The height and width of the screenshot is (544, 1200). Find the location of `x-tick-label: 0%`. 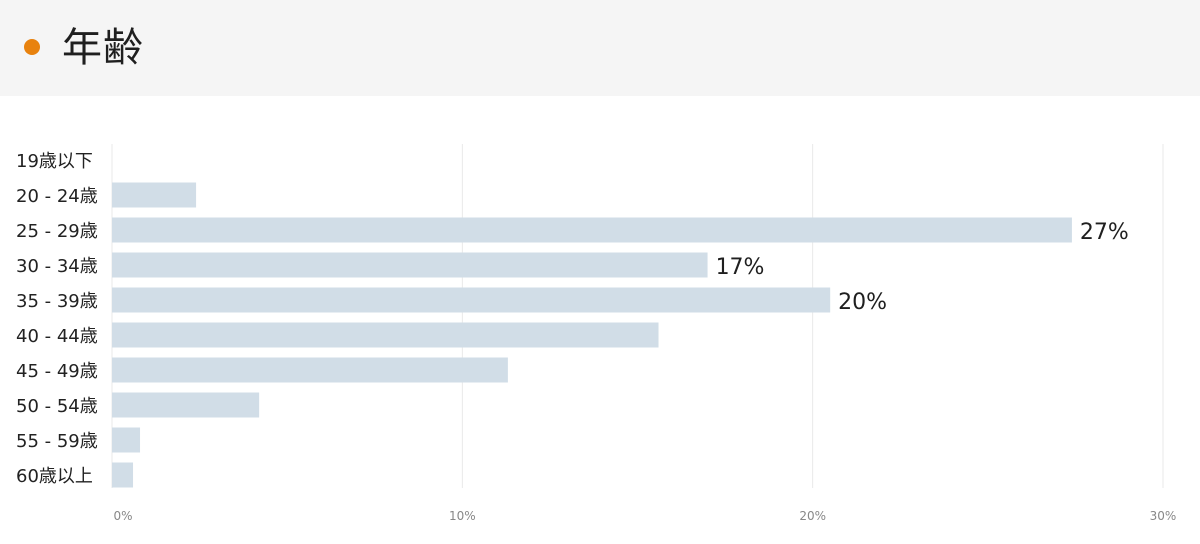

x-tick-label: 0% is located at coordinates (122, 516).